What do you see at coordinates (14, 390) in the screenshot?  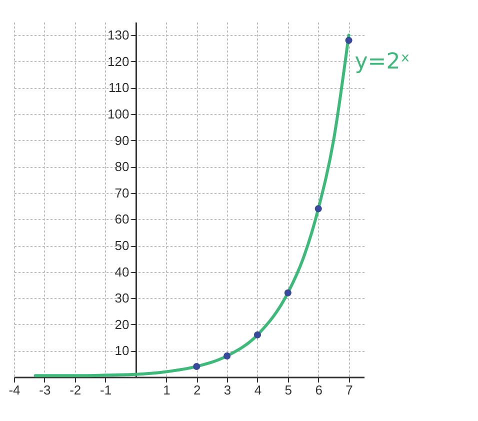 I see `x-tick-label: -4` at bounding box center [14, 390].